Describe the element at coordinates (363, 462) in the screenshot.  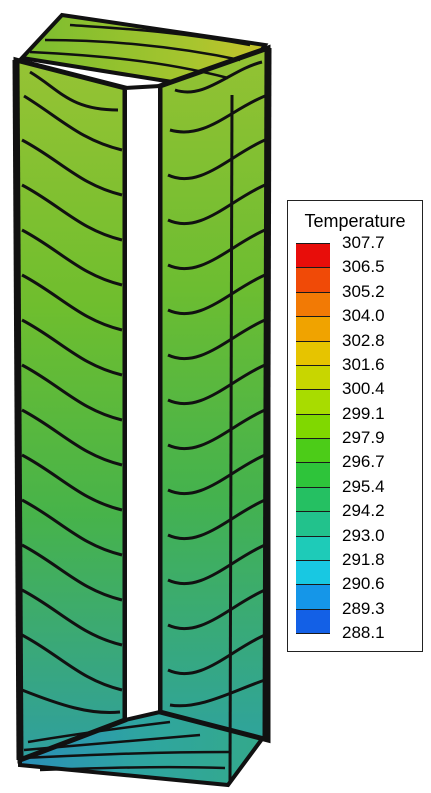
I see `legend-tick-label: 296.7` at that location.